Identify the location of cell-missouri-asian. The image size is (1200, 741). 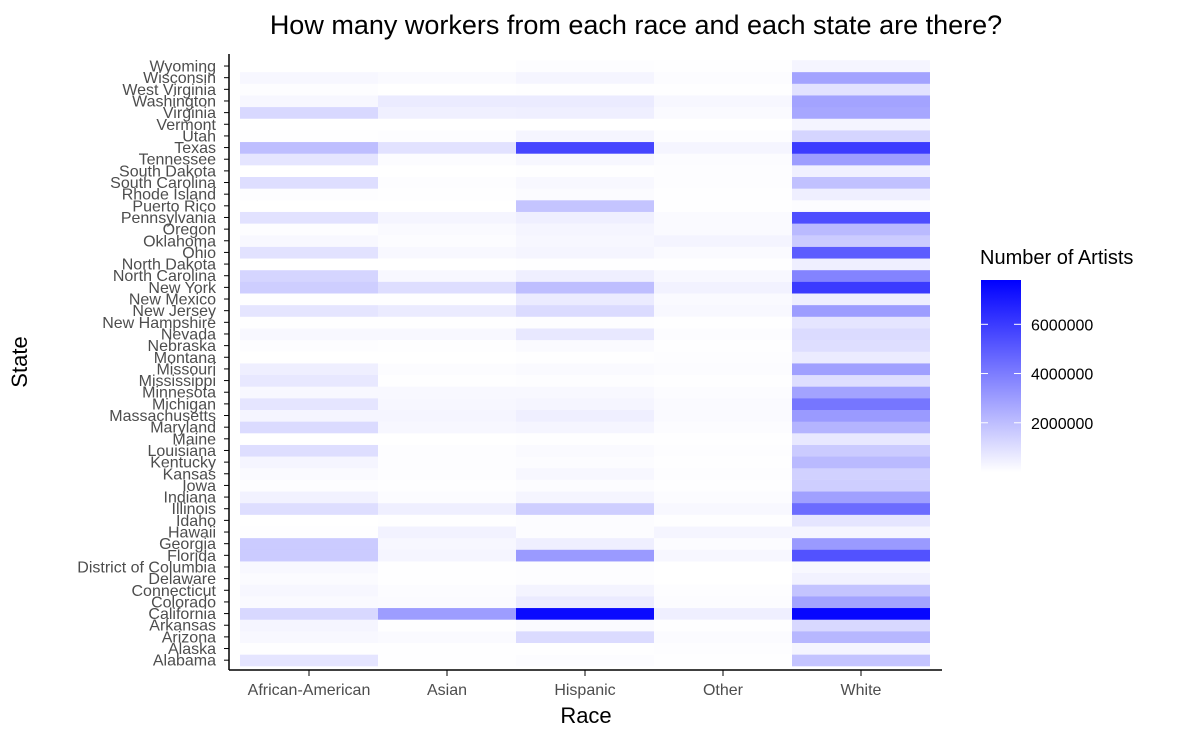
(447, 369).